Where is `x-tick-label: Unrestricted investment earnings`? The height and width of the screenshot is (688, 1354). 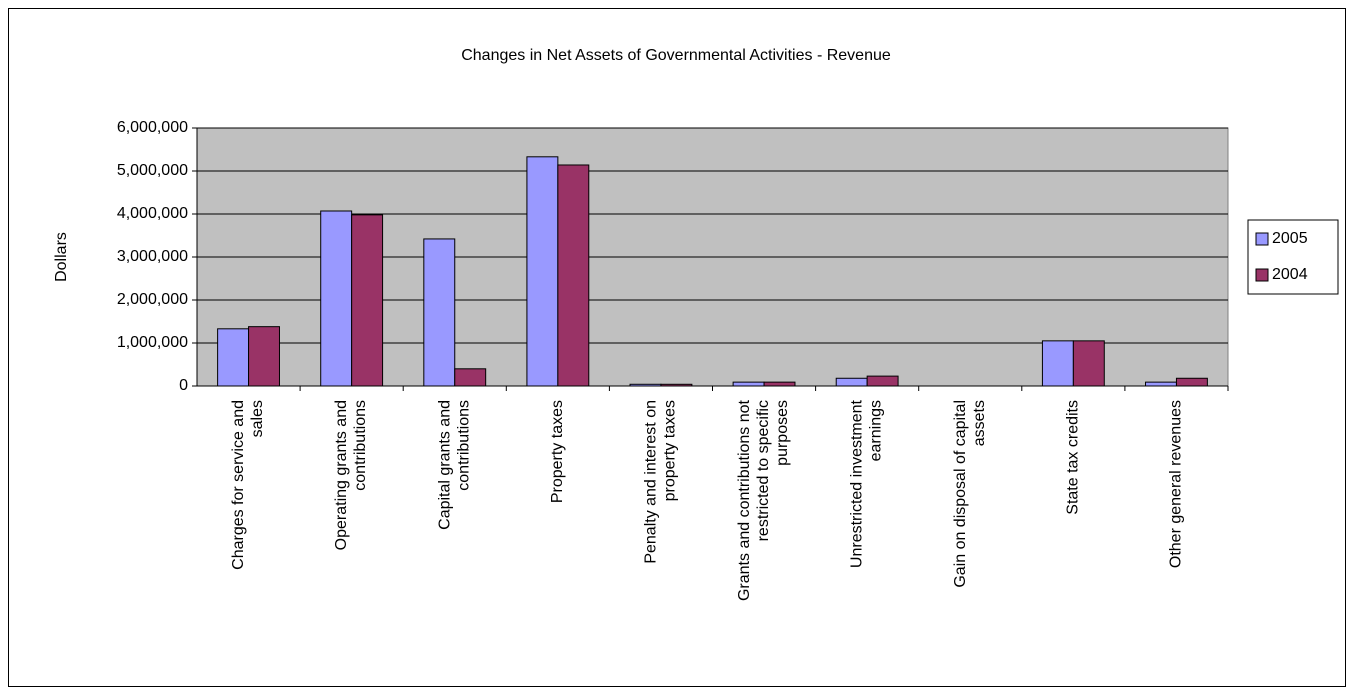 x-tick-label: Unrestricted investment earnings is located at coordinates (867, 483).